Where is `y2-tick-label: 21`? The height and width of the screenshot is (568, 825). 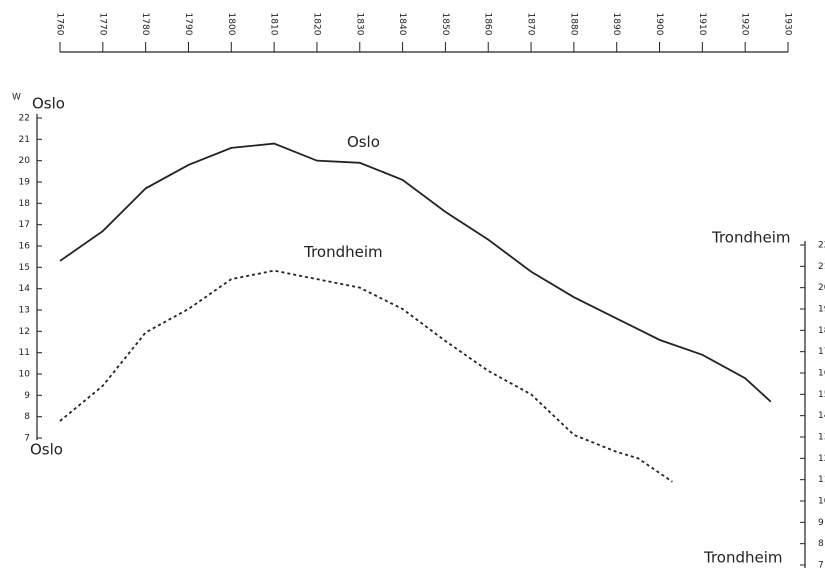 y2-tick-label: 21 is located at coordinates (821, 267).